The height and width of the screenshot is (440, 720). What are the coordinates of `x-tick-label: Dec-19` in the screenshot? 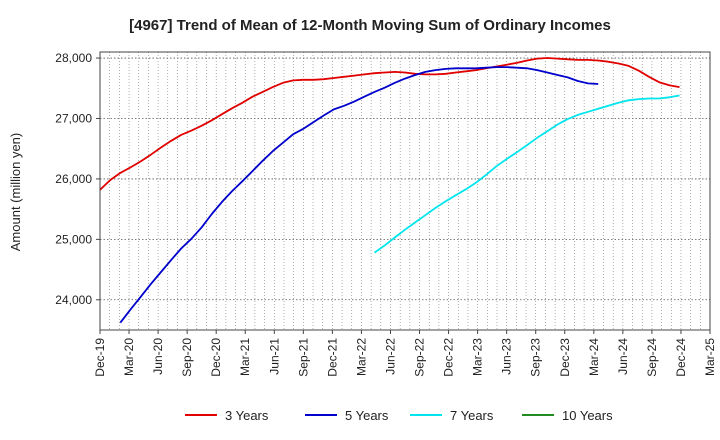 It's located at (100, 357).